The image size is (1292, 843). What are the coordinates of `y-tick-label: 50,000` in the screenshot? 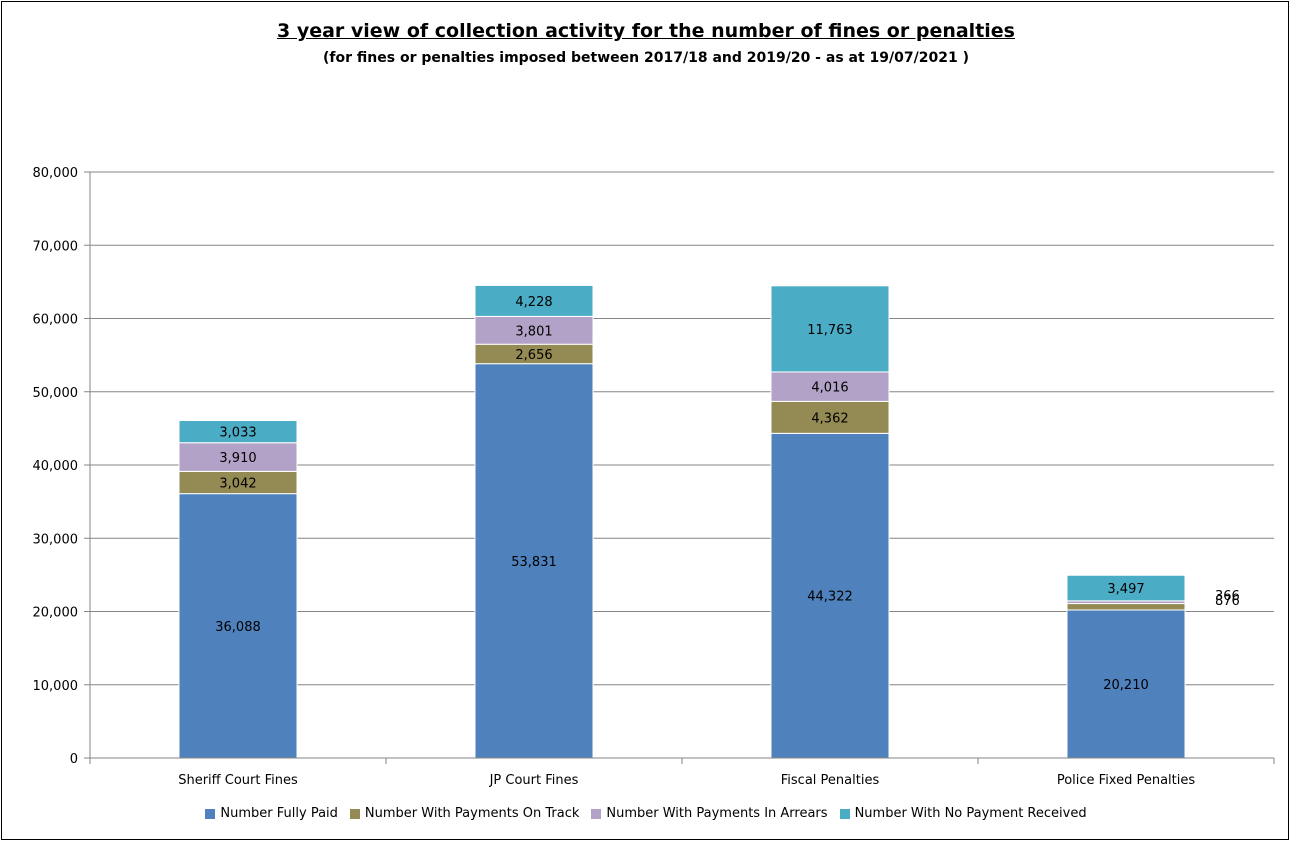 It's located at (56, 393).